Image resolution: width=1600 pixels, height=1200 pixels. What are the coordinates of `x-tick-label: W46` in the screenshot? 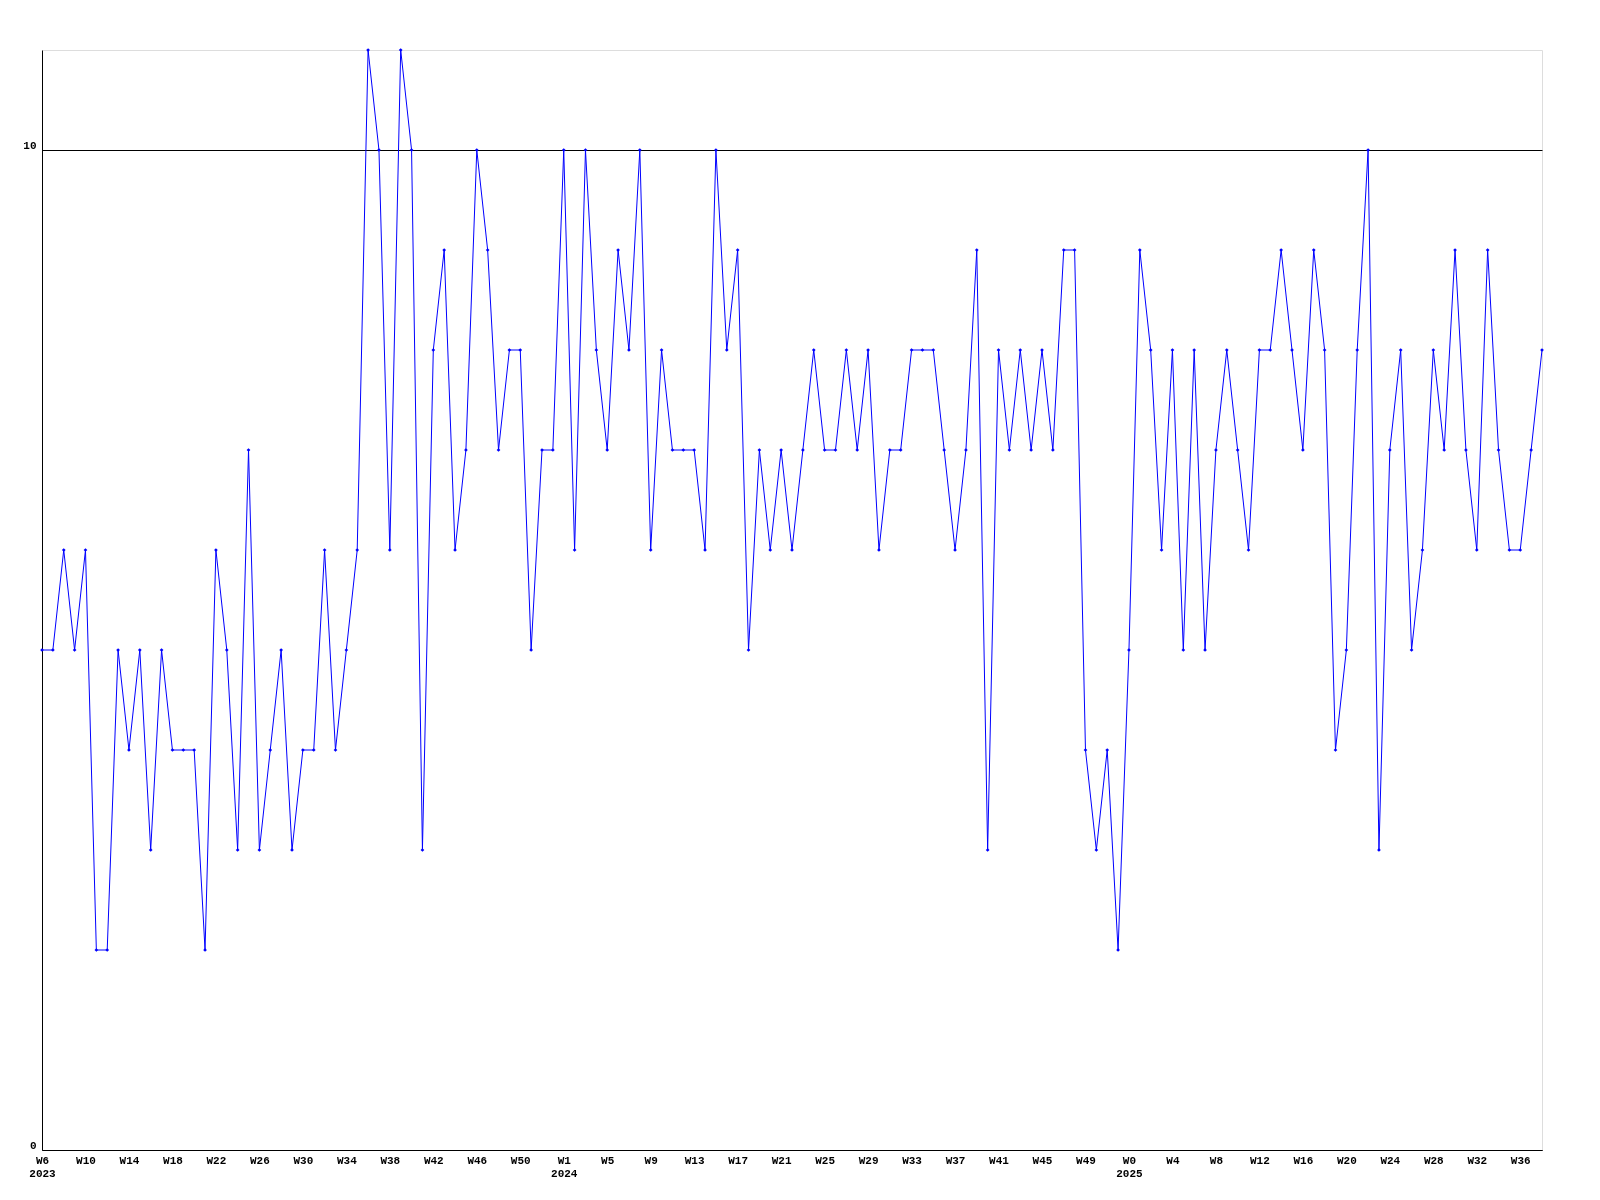 It's located at (477, 1160).